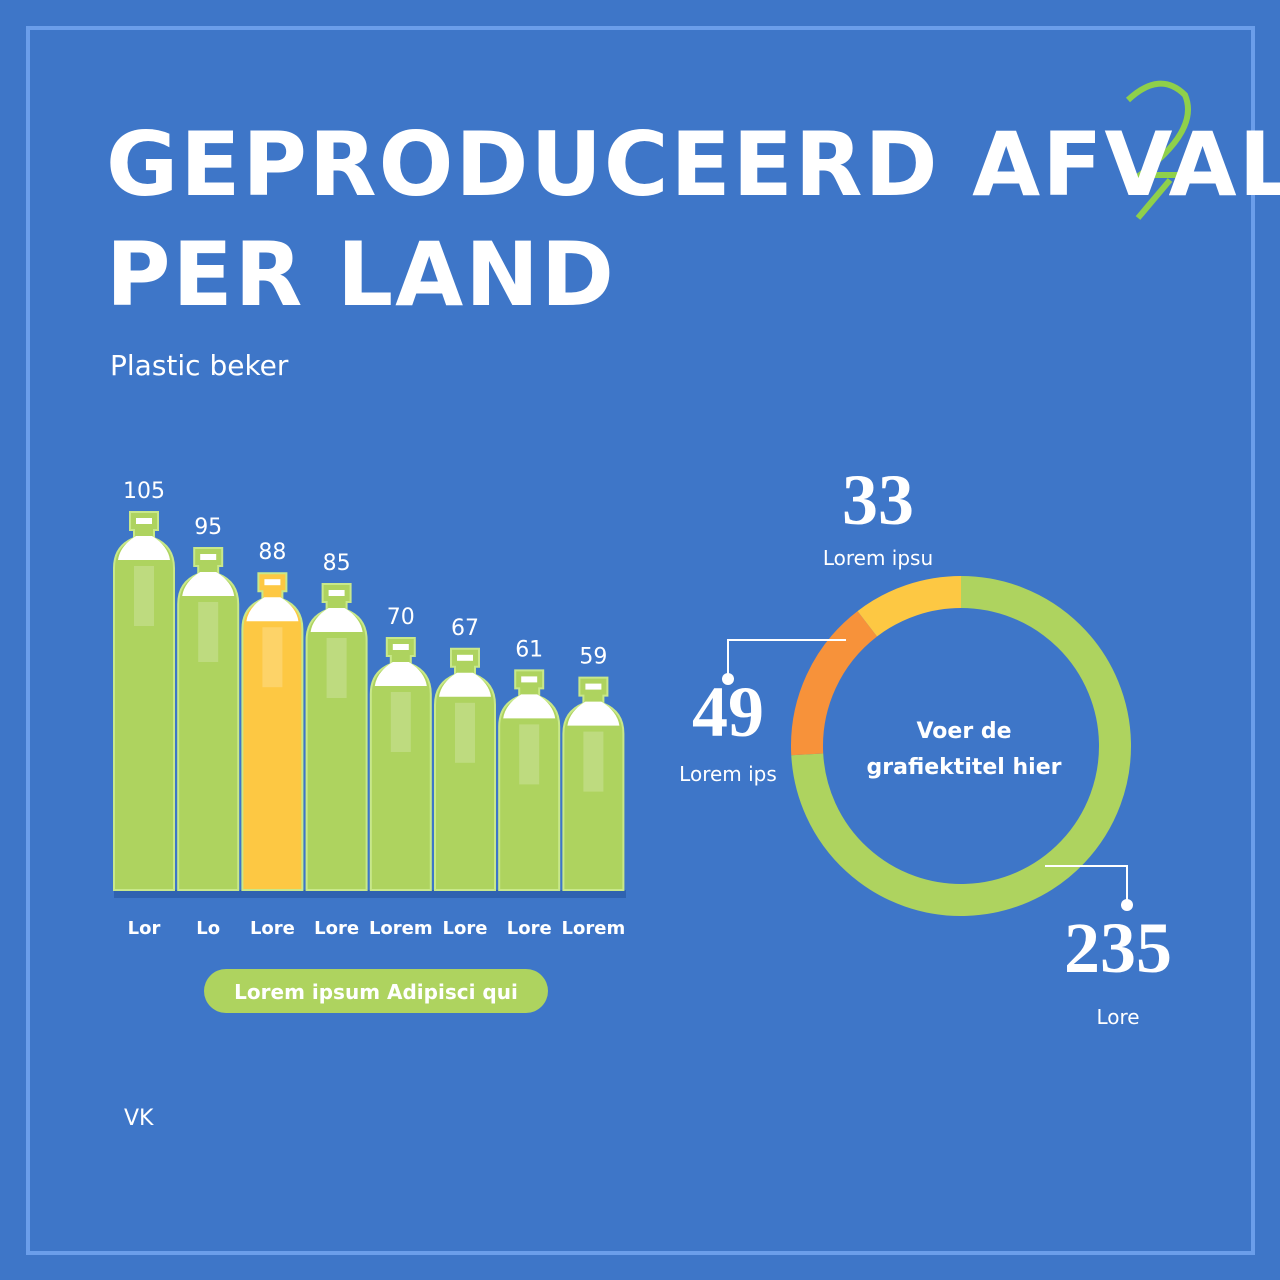 This screenshot has width=1280, height=1280. Describe the element at coordinates (139, 1118) in the screenshot. I see `footer: VK` at that location.